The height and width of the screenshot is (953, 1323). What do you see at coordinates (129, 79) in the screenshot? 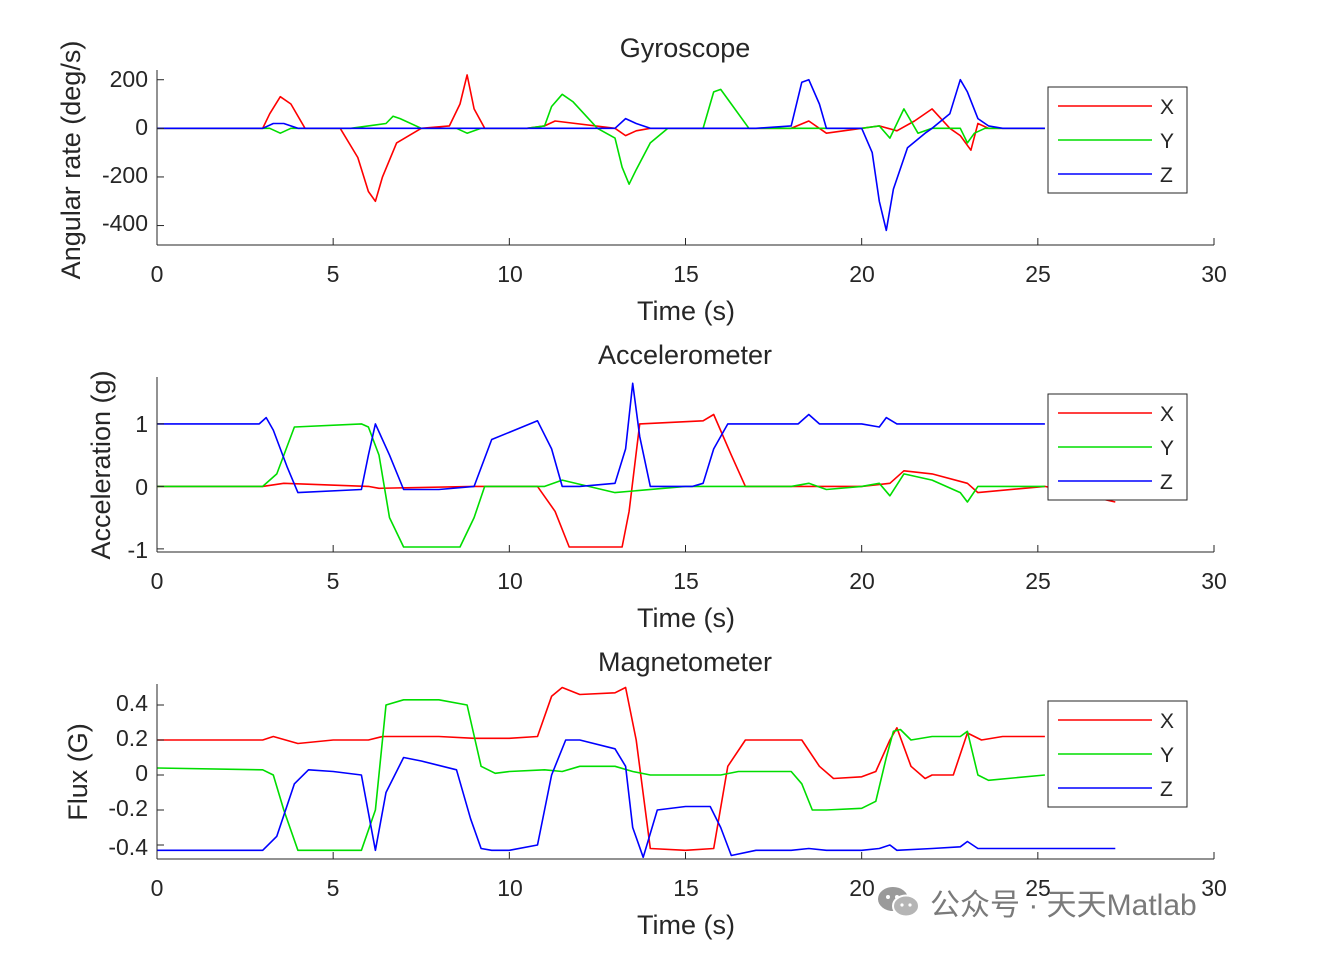
I see `gyroscope-ytick-200: 200` at bounding box center [129, 79].